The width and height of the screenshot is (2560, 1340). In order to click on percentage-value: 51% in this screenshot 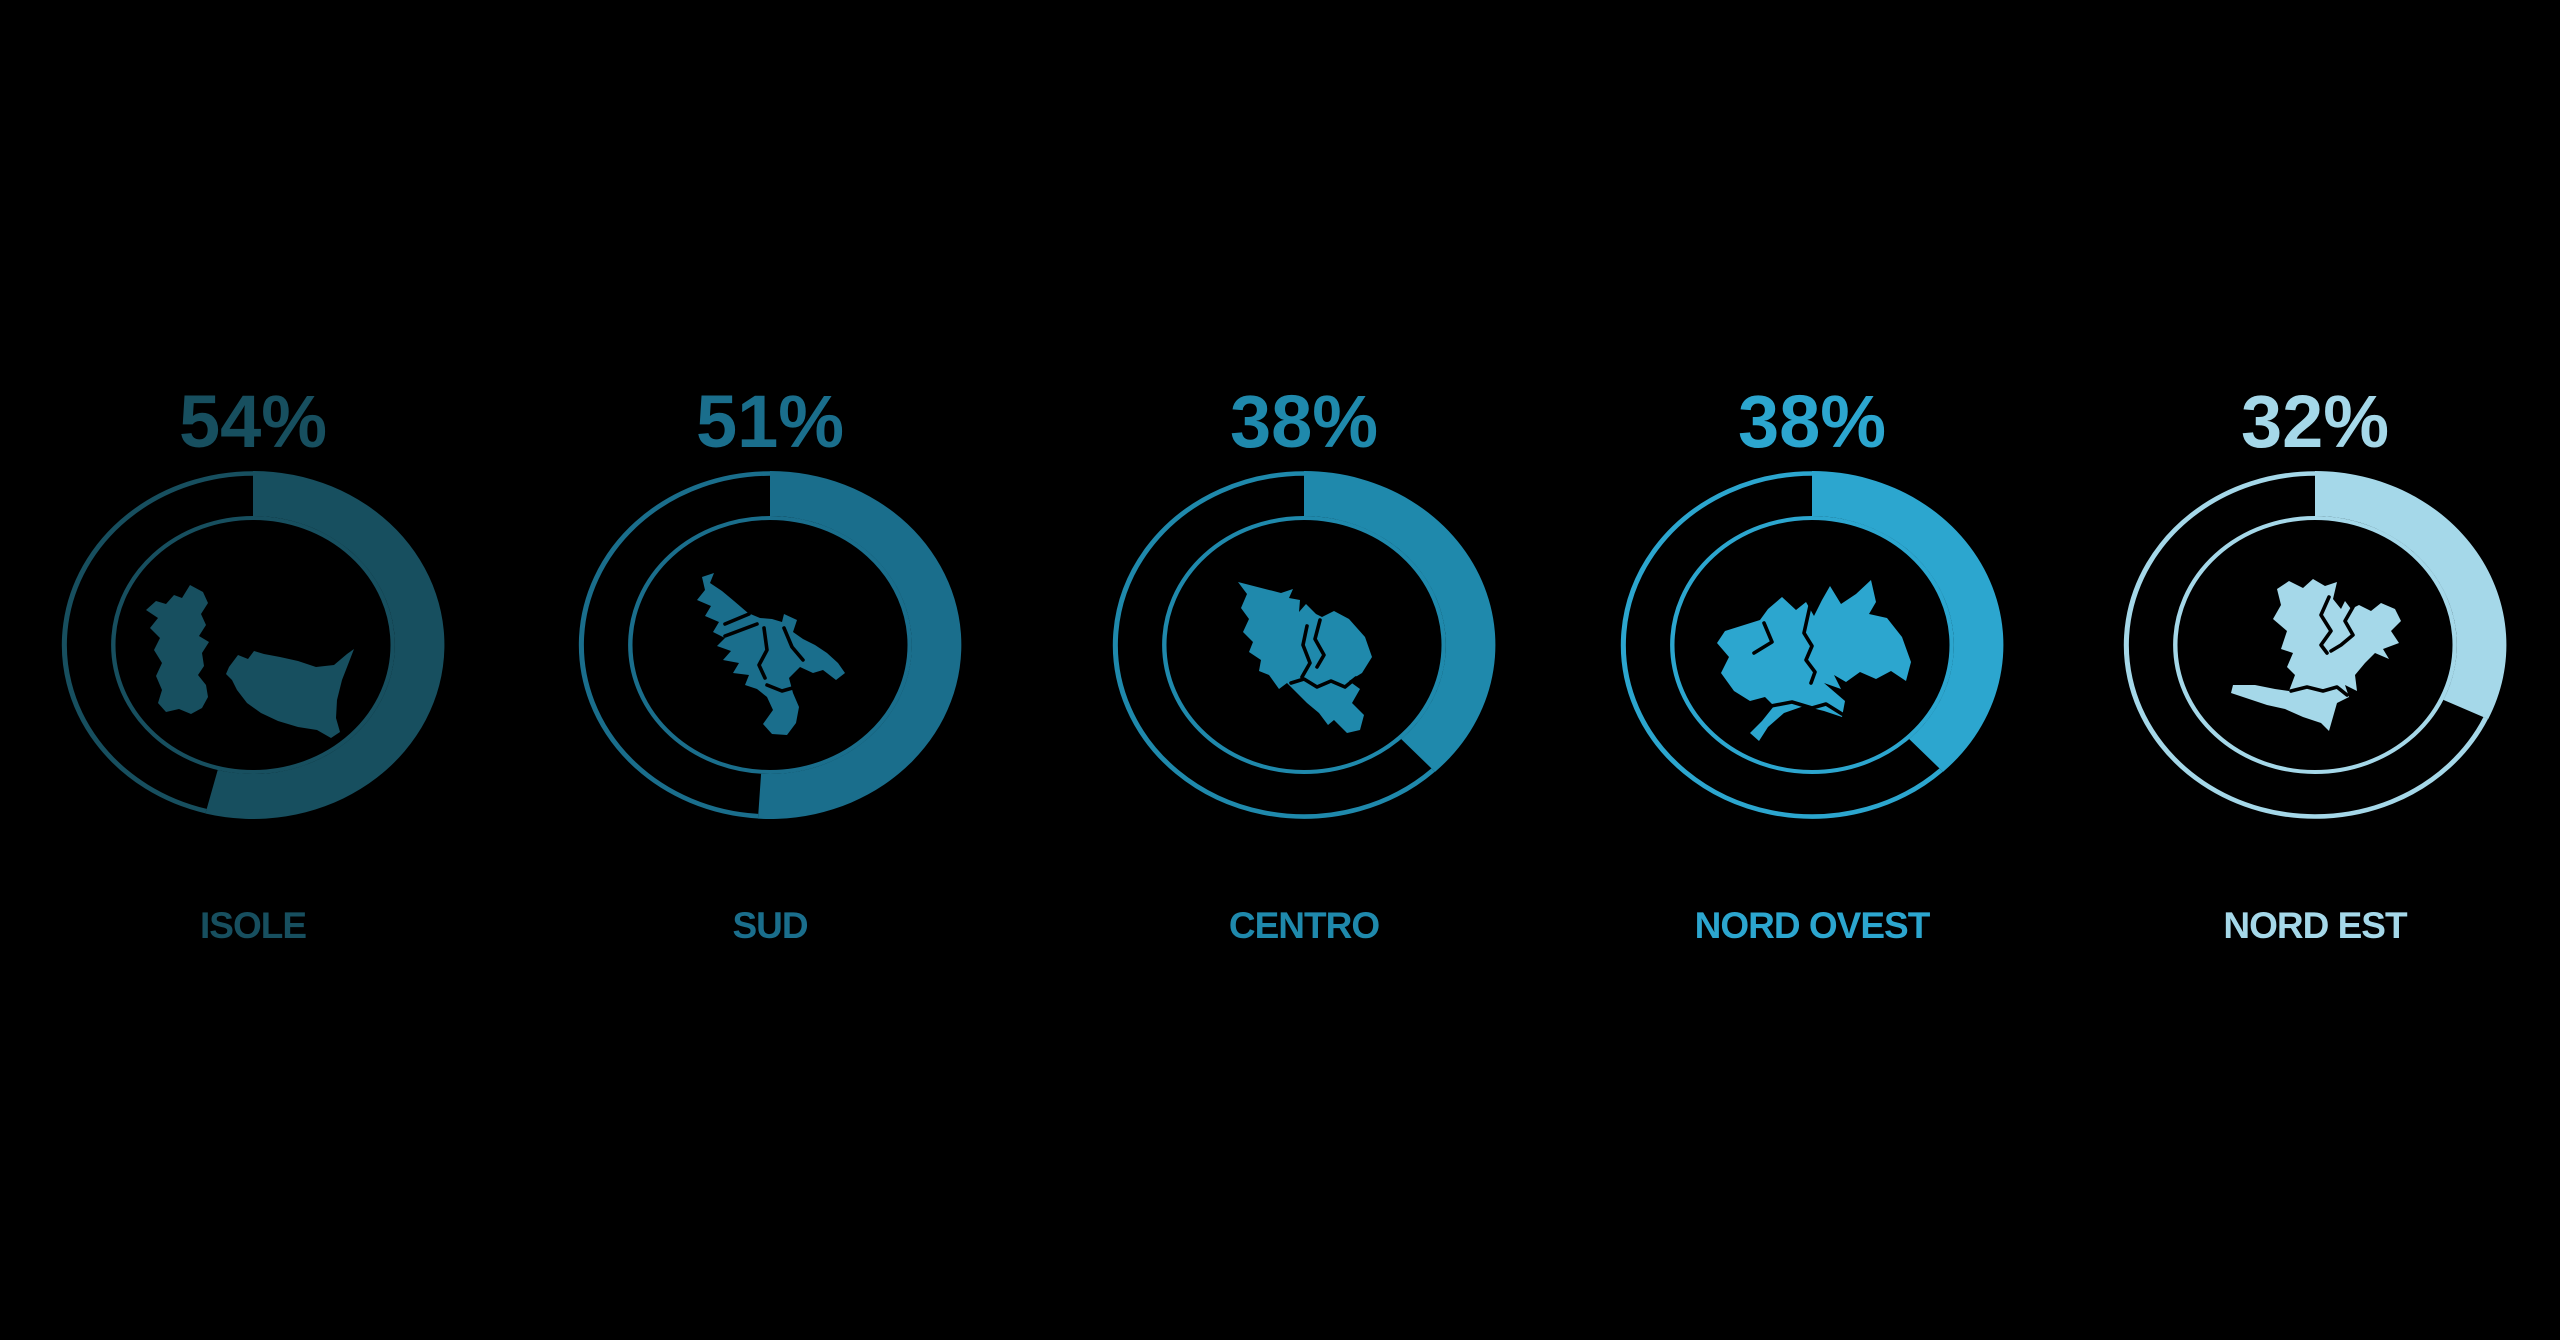, I will do `click(770, 421)`.